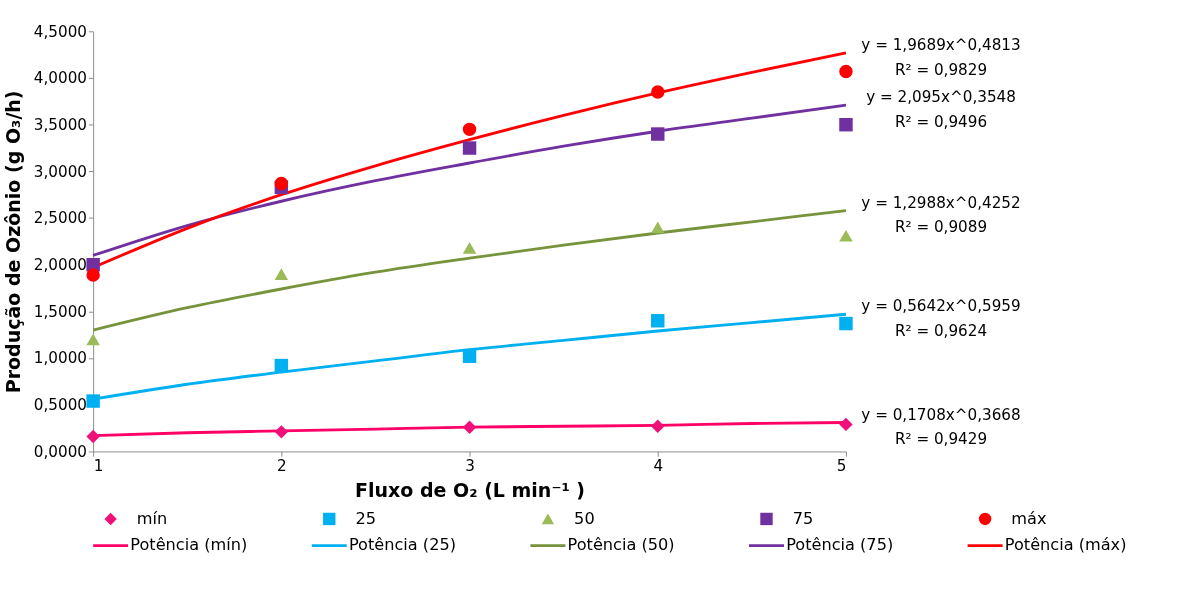 The image size is (1191, 615). What do you see at coordinates (1065, 545) in the screenshot?
I see `legend-label: Potência (máx)` at bounding box center [1065, 545].